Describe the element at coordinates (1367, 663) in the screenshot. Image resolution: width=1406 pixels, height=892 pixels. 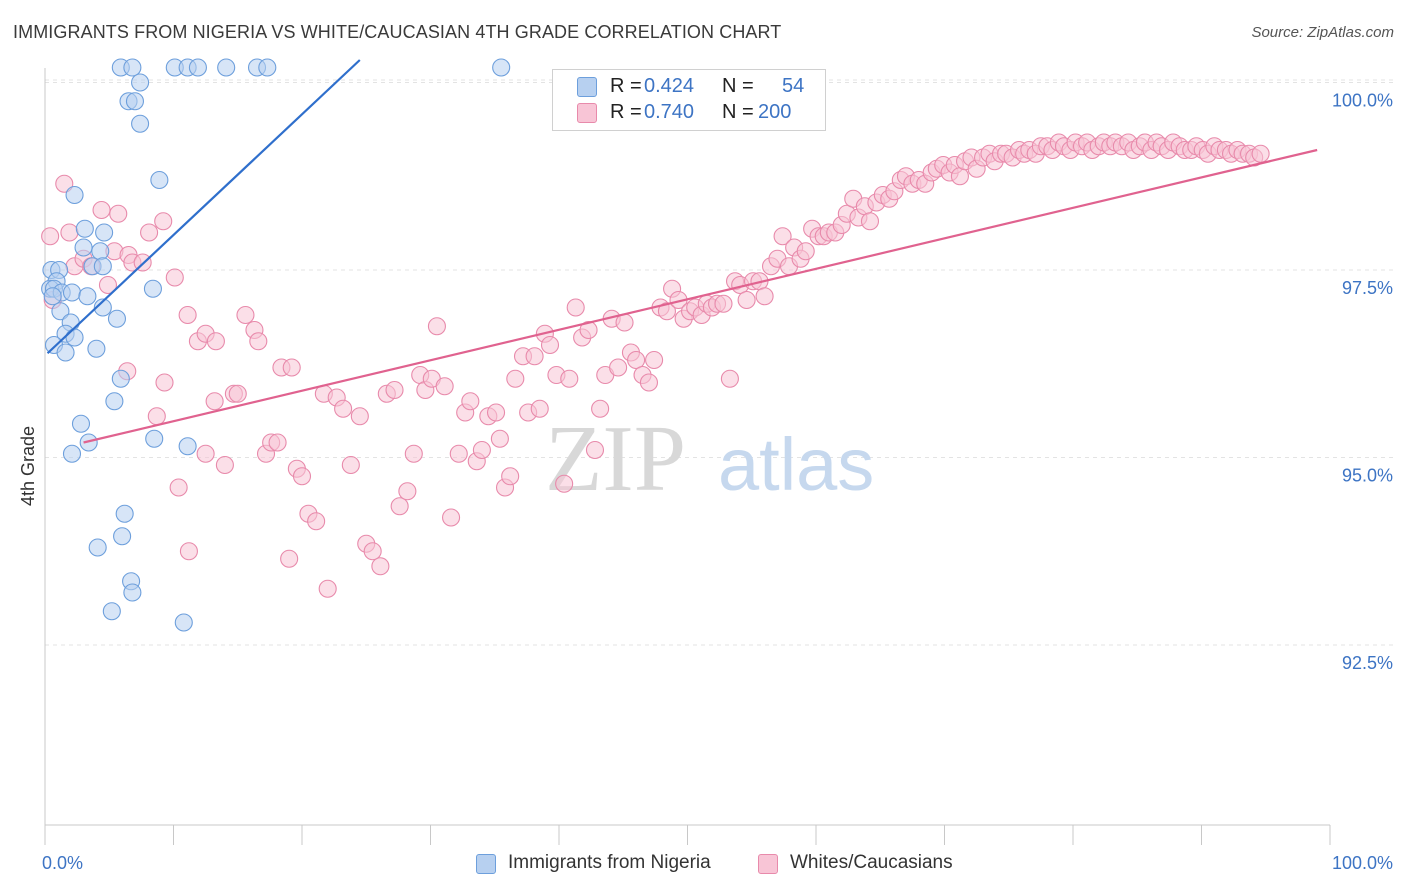
I see `y-tick-label: 92.5%` at that location.